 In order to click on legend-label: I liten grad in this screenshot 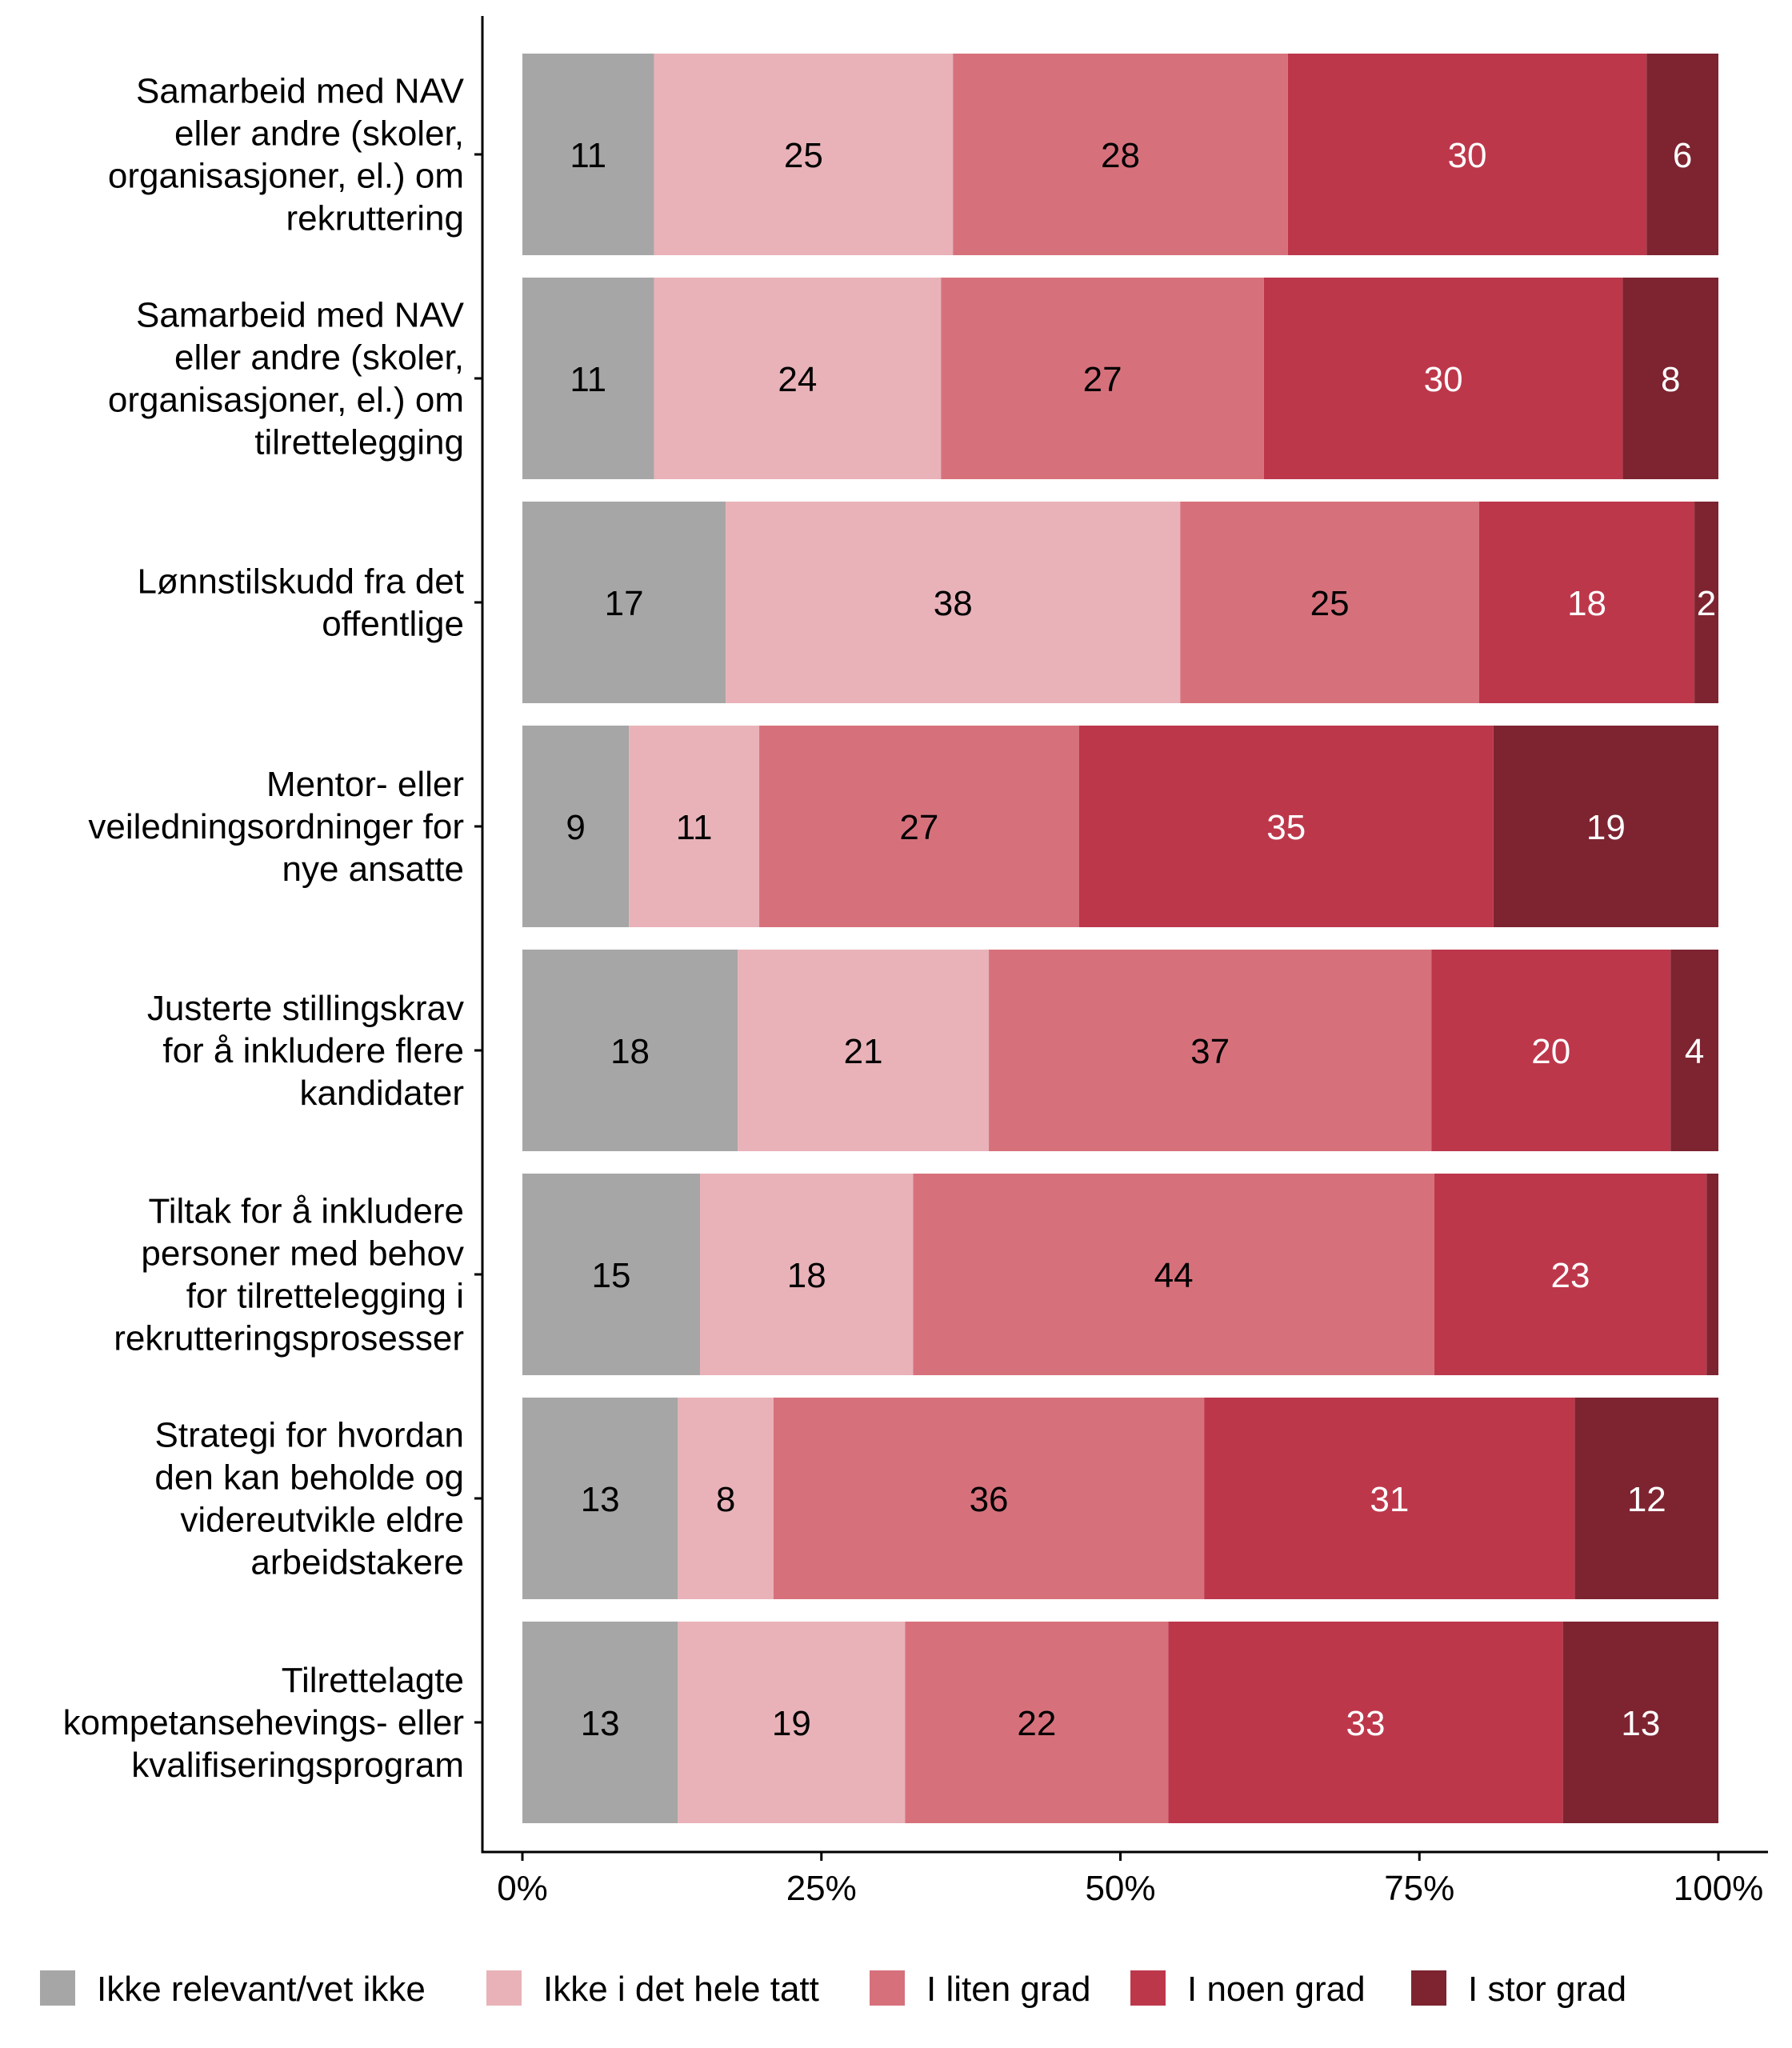, I will do `click(1008, 1989)`.